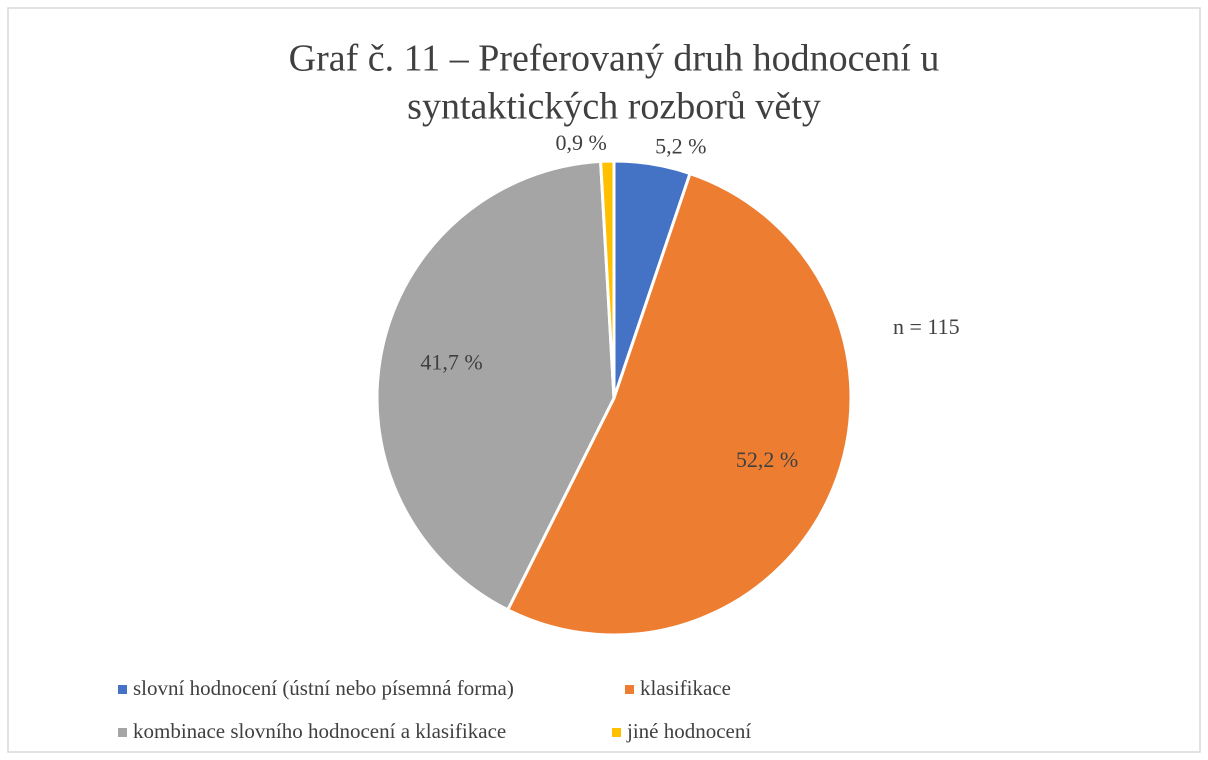  What do you see at coordinates (680, 145) in the screenshot?
I see `data-label: 5,2 %` at bounding box center [680, 145].